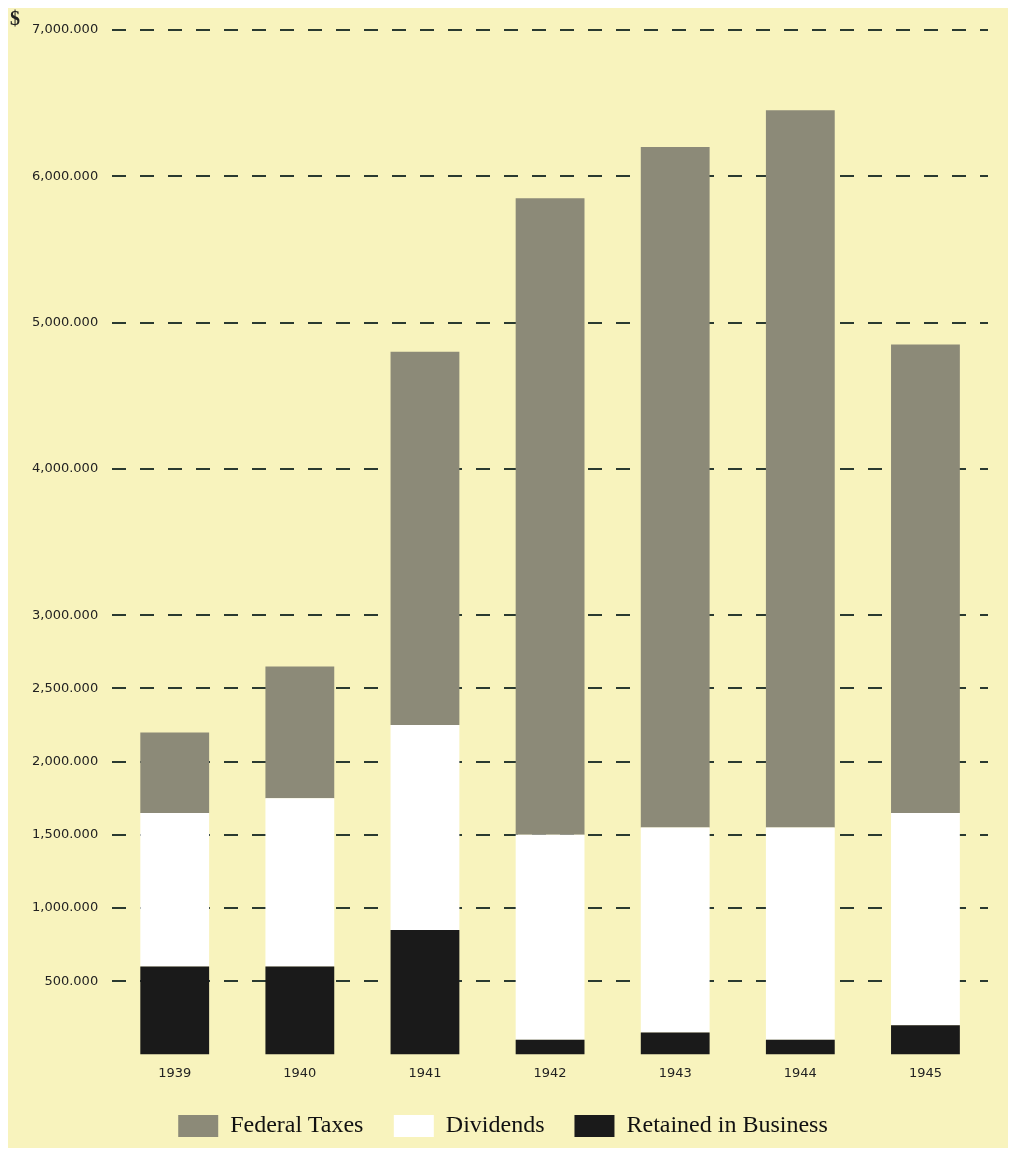 This screenshot has height=1160, width=1017. Describe the element at coordinates (65, 834) in the screenshot. I see `y-tick-label: 1,500.000` at that location.